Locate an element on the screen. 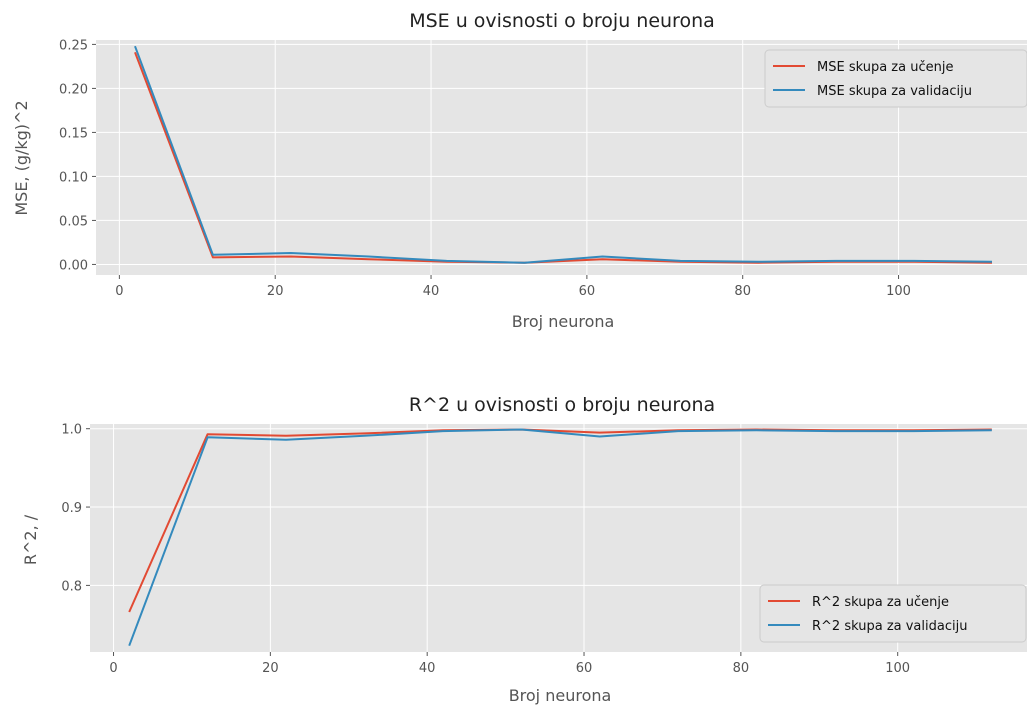  y-ticks: 0.00 0.05 0.10 0.15 0.20 0.25 is located at coordinates (77, 155).